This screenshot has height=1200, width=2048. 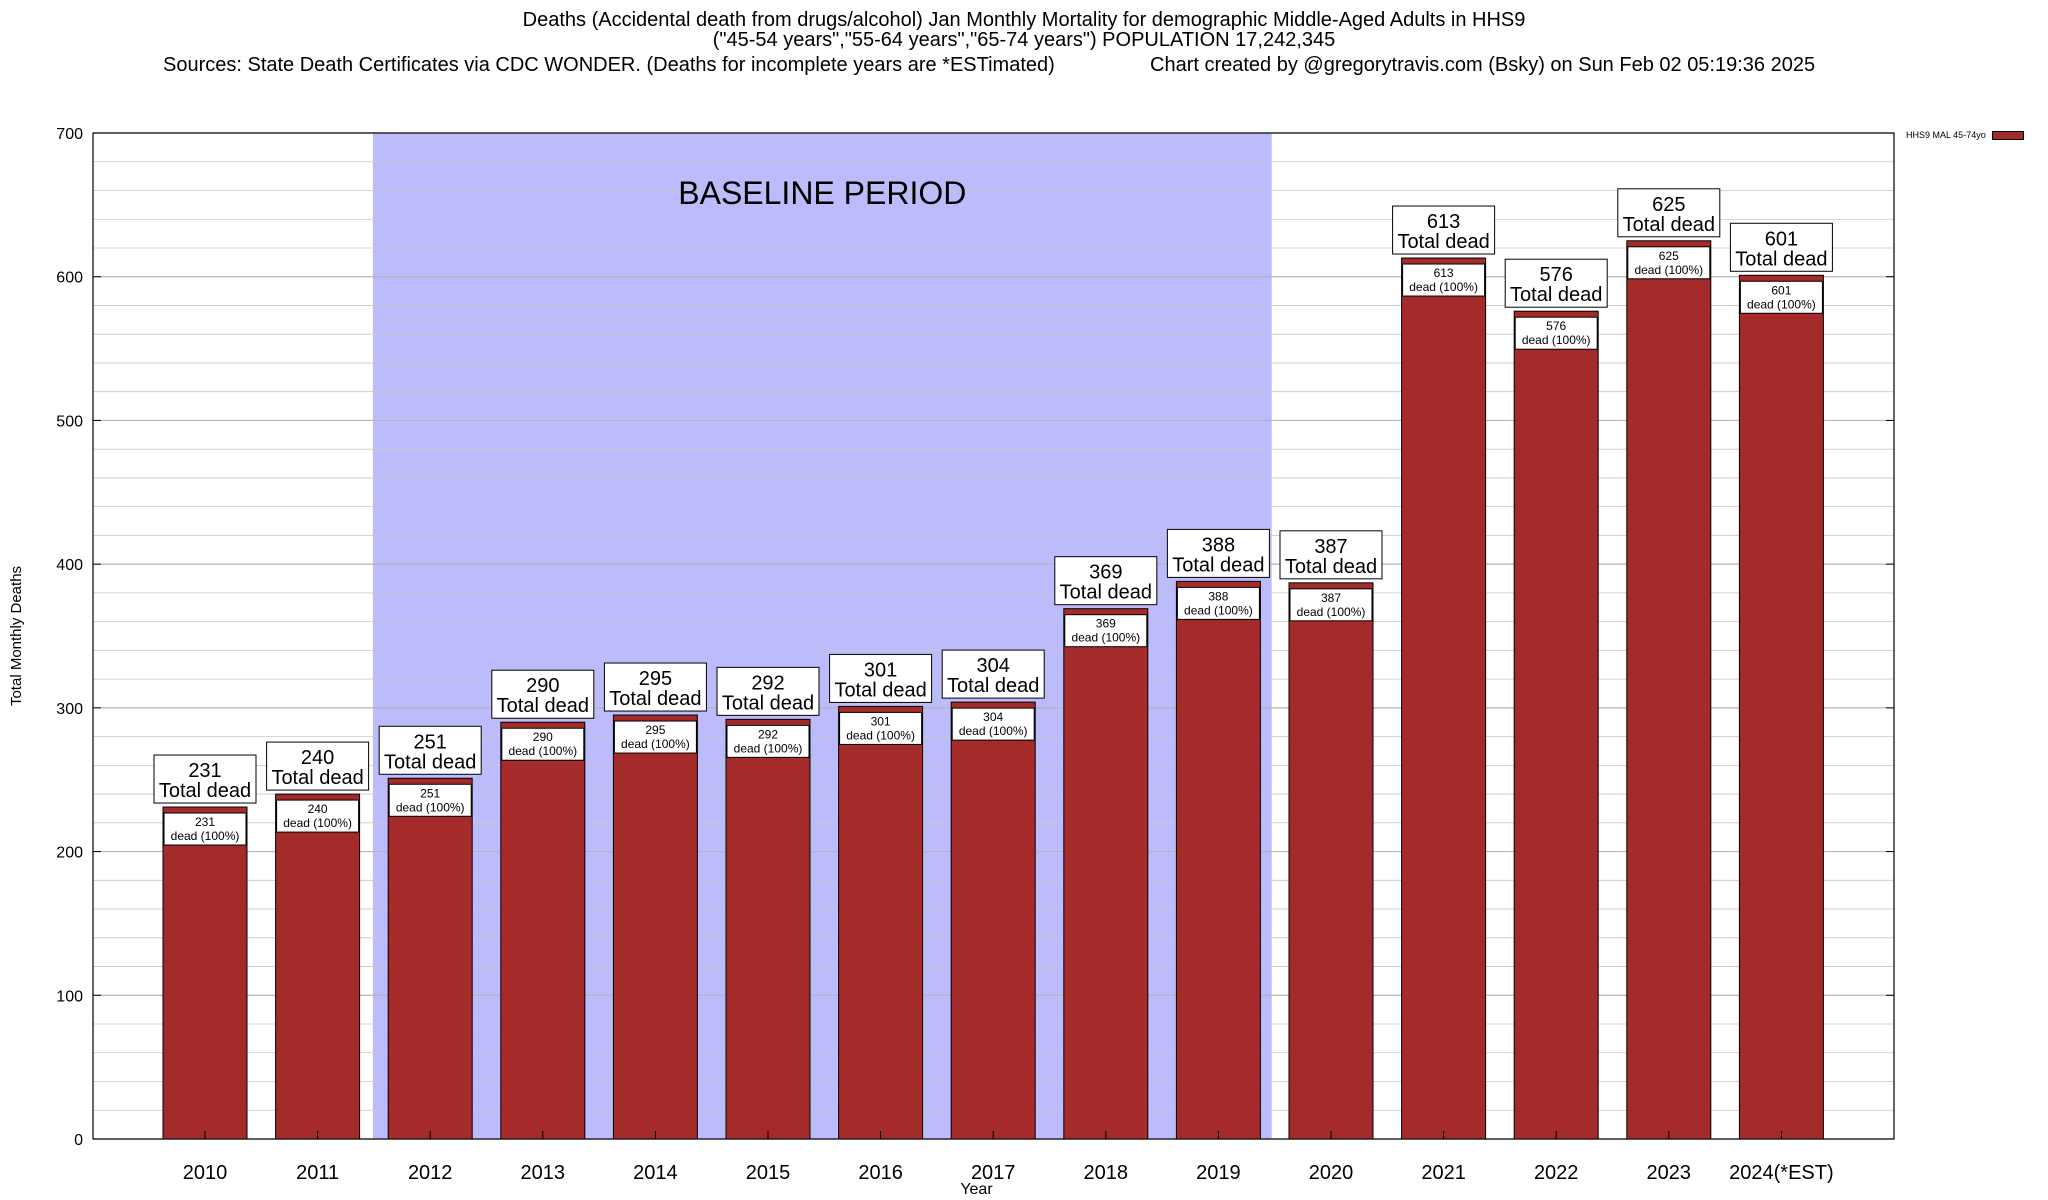 What do you see at coordinates (1556, 1173) in the screenshot?
I see `x-tick-label: 2022` at bounding box center [1556, 1173].